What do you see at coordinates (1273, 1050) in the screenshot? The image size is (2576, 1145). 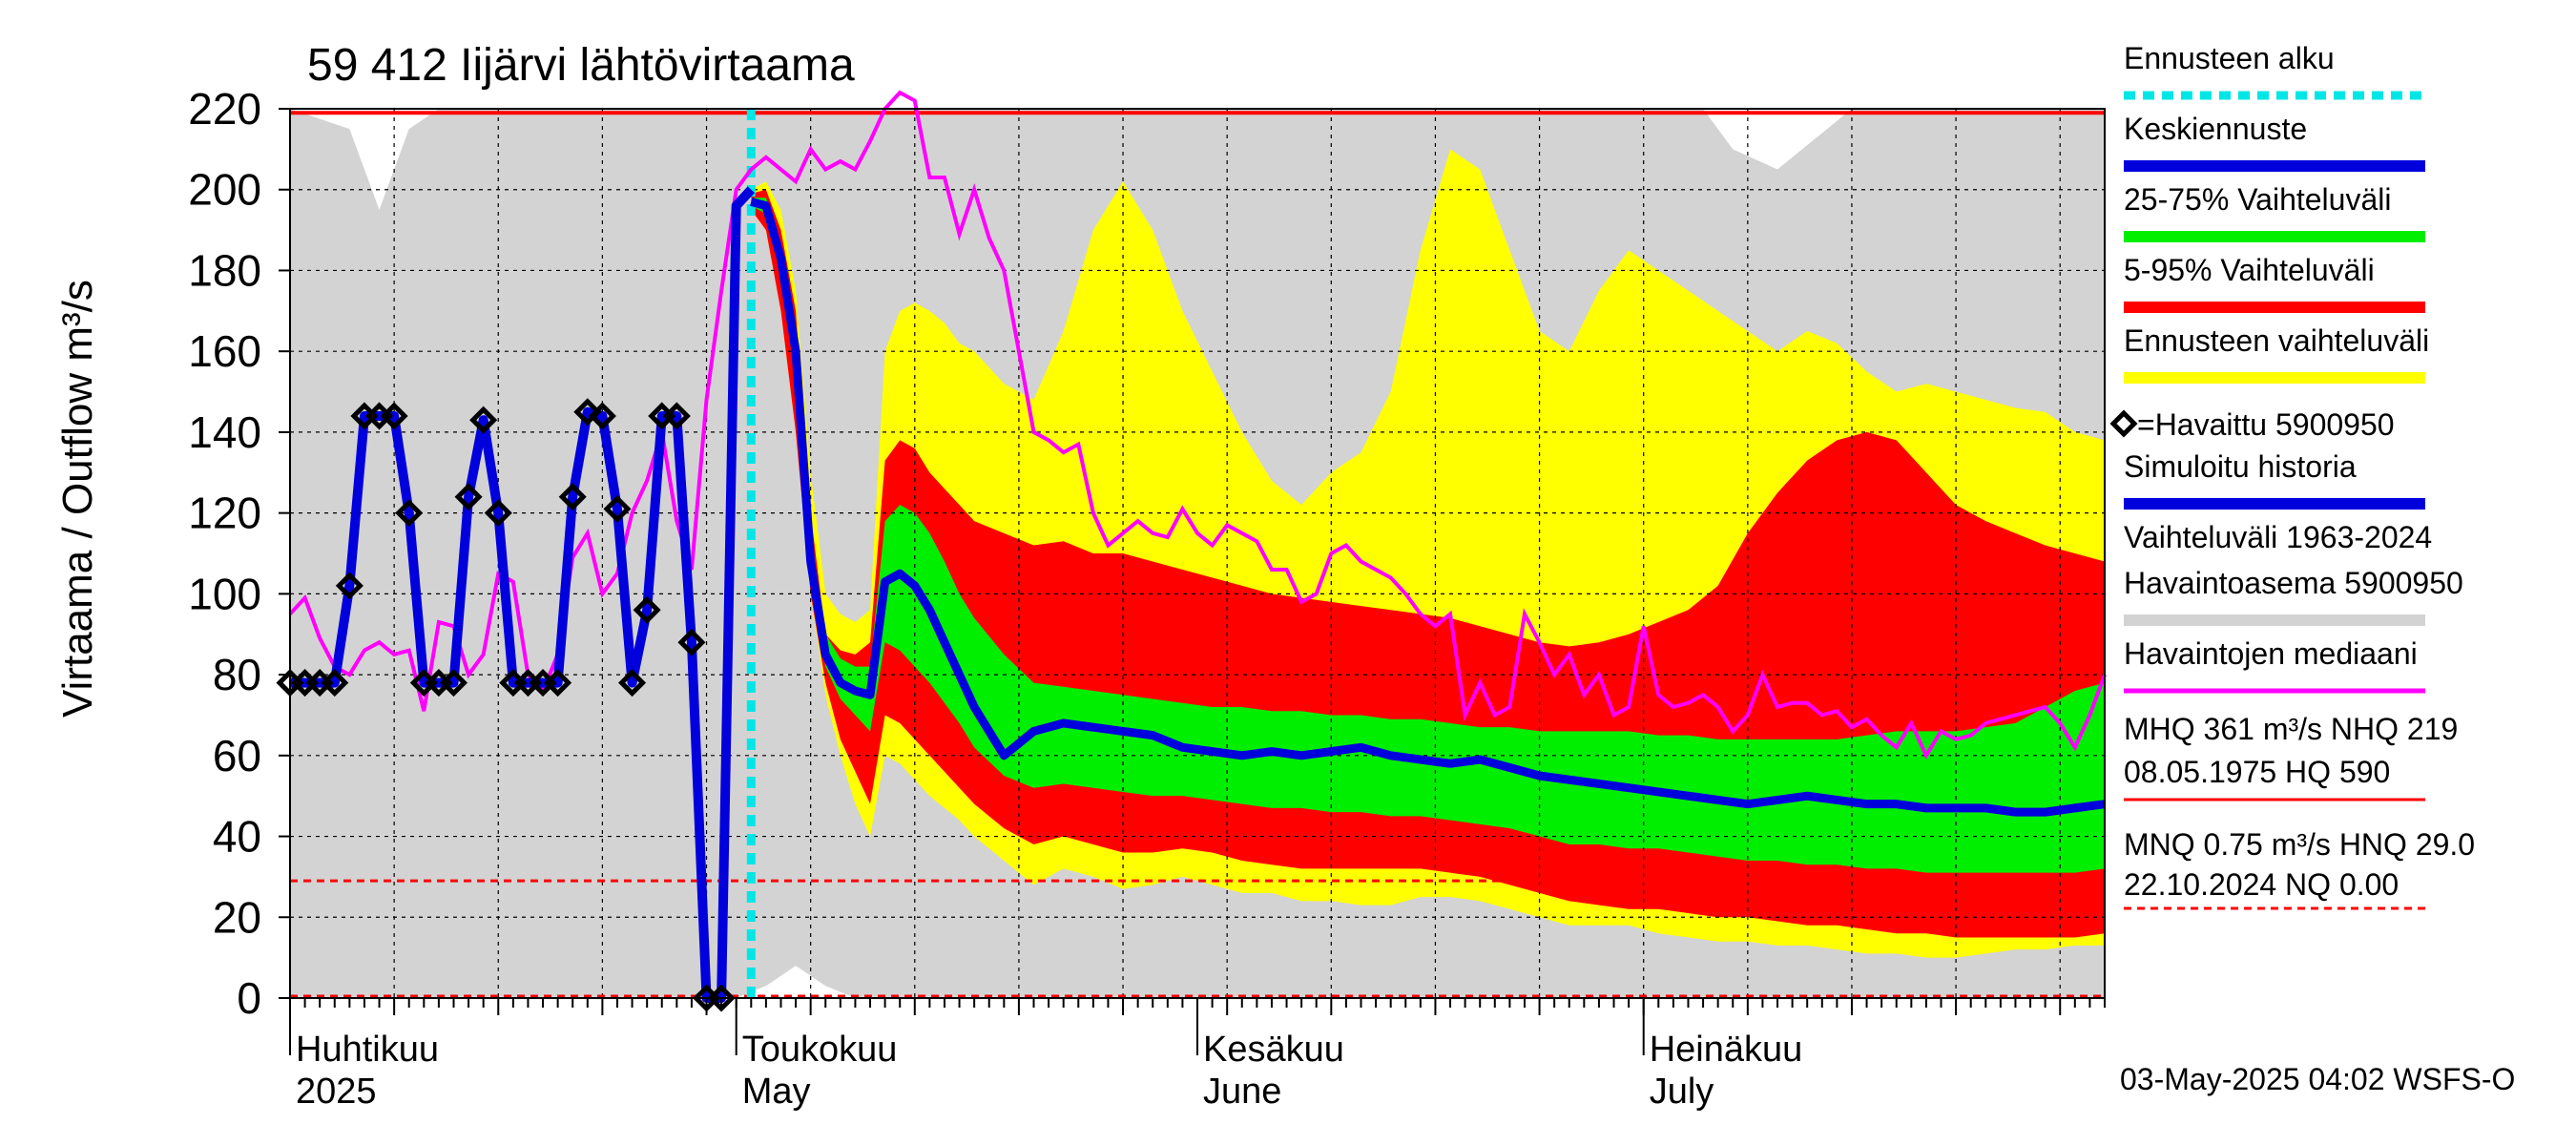 I see `month-label-fi: Kesäkuu` at bounding box center [1273, 1050].